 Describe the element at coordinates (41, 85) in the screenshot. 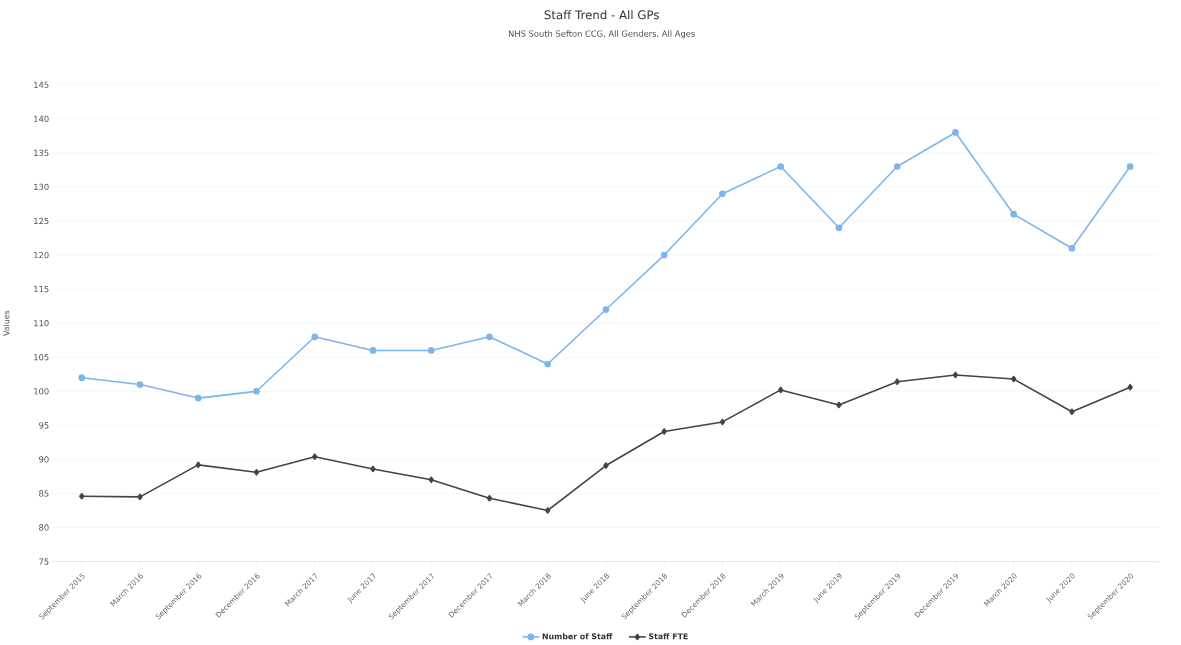

I see `y-tick-label: 145` at that location.